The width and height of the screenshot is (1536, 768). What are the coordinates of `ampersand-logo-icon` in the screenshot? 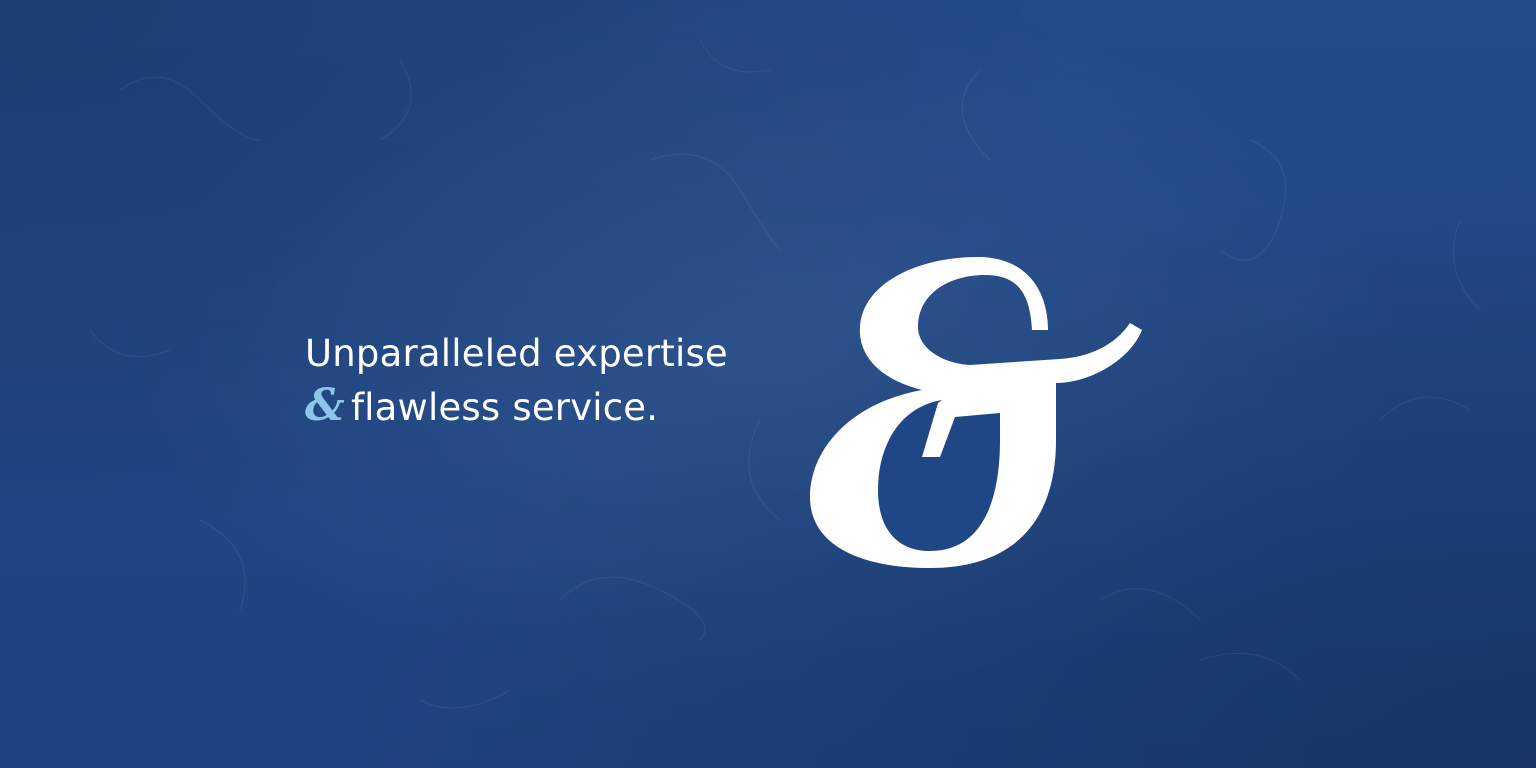 It's located at (976, 412).